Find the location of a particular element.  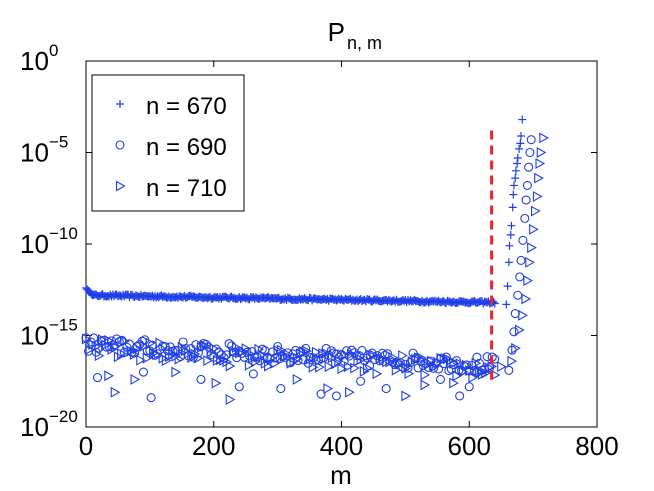

y-tick-label-exponent: −5 is located at coordinates (58, 142).